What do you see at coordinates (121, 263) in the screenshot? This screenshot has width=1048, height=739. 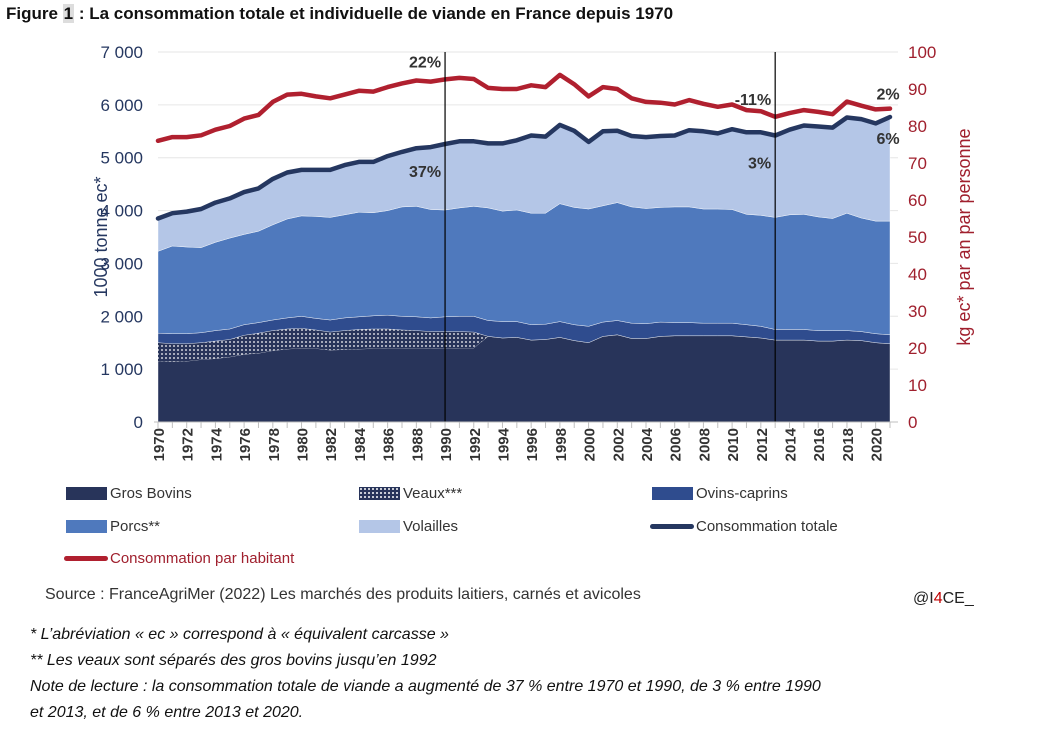 I see `y-tick-label: 3 000` at bounding box center [121, 263].